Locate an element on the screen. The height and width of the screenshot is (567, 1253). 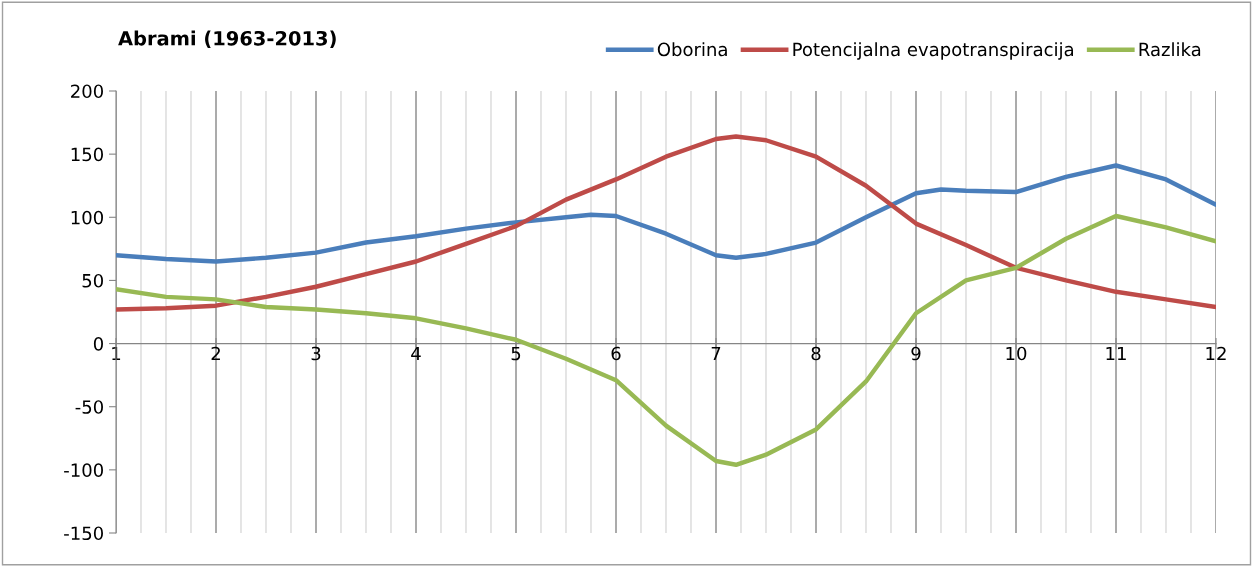
x-tick-label: 9 is located at coordinates (916, 353).